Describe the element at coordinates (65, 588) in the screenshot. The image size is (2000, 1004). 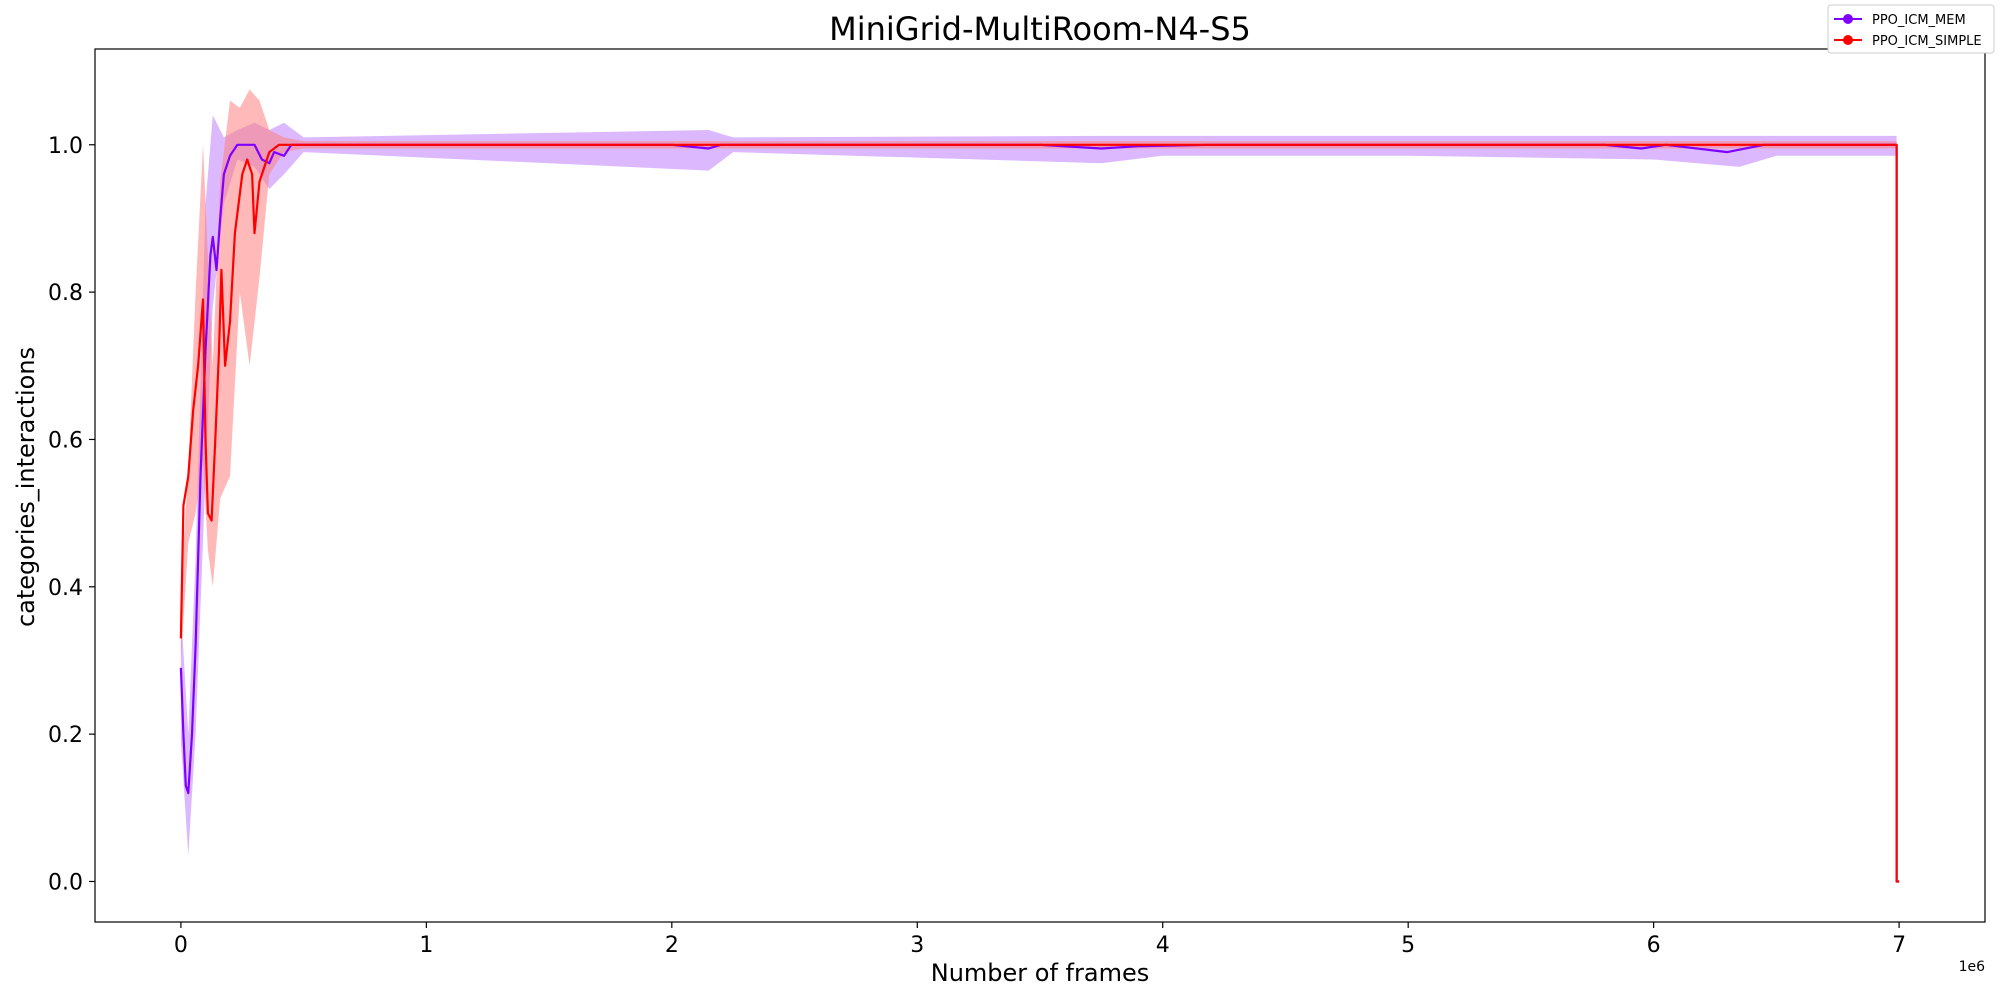
I see `y-tick-label: 0.4` at that location.